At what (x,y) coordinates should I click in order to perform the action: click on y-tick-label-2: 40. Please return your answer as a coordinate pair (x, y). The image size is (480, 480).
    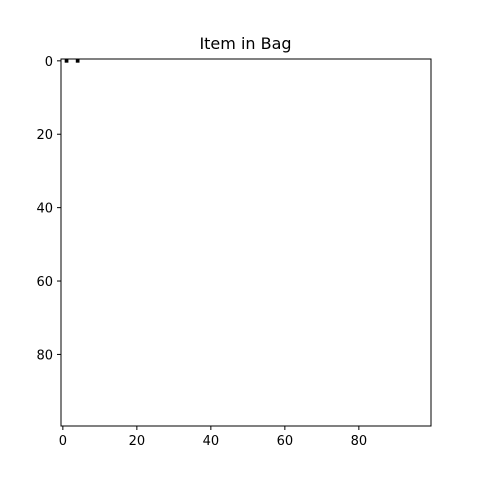
    Looking at the image, I should click on (44, 209).